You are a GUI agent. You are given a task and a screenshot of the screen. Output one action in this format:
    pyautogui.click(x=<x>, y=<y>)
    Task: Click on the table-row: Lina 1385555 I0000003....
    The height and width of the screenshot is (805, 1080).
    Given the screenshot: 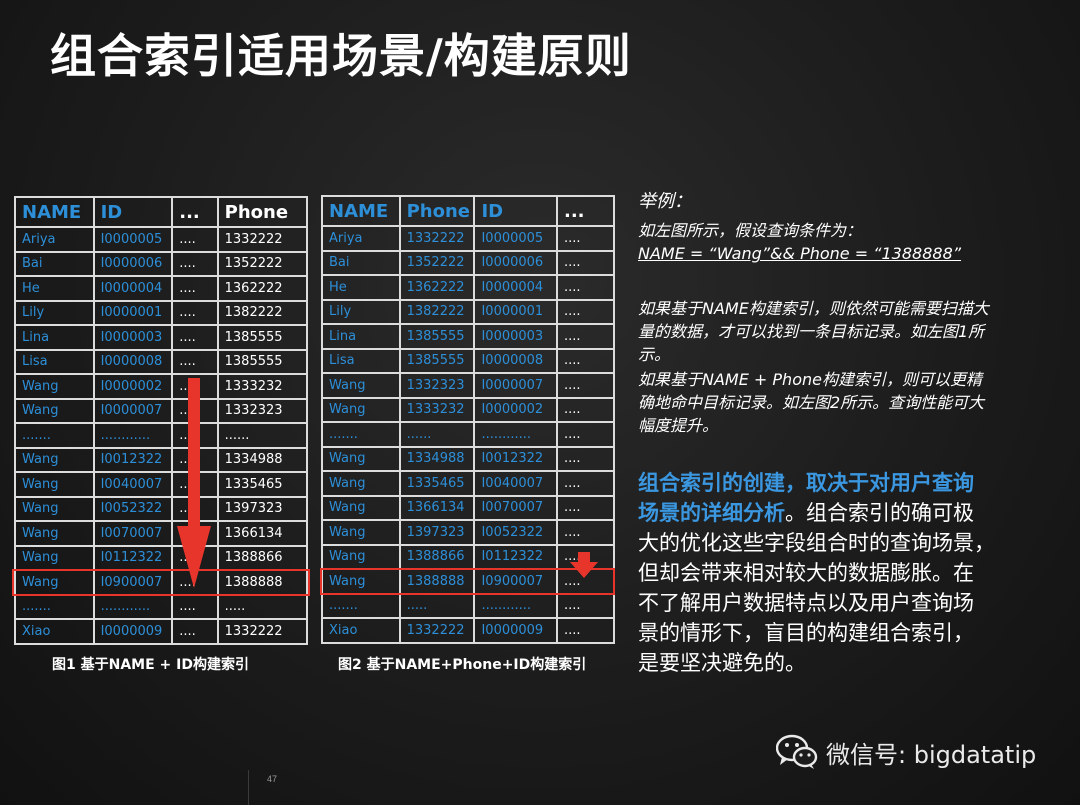 What is the action you would take?
    pyautogui.click(x=468, y=336)
    